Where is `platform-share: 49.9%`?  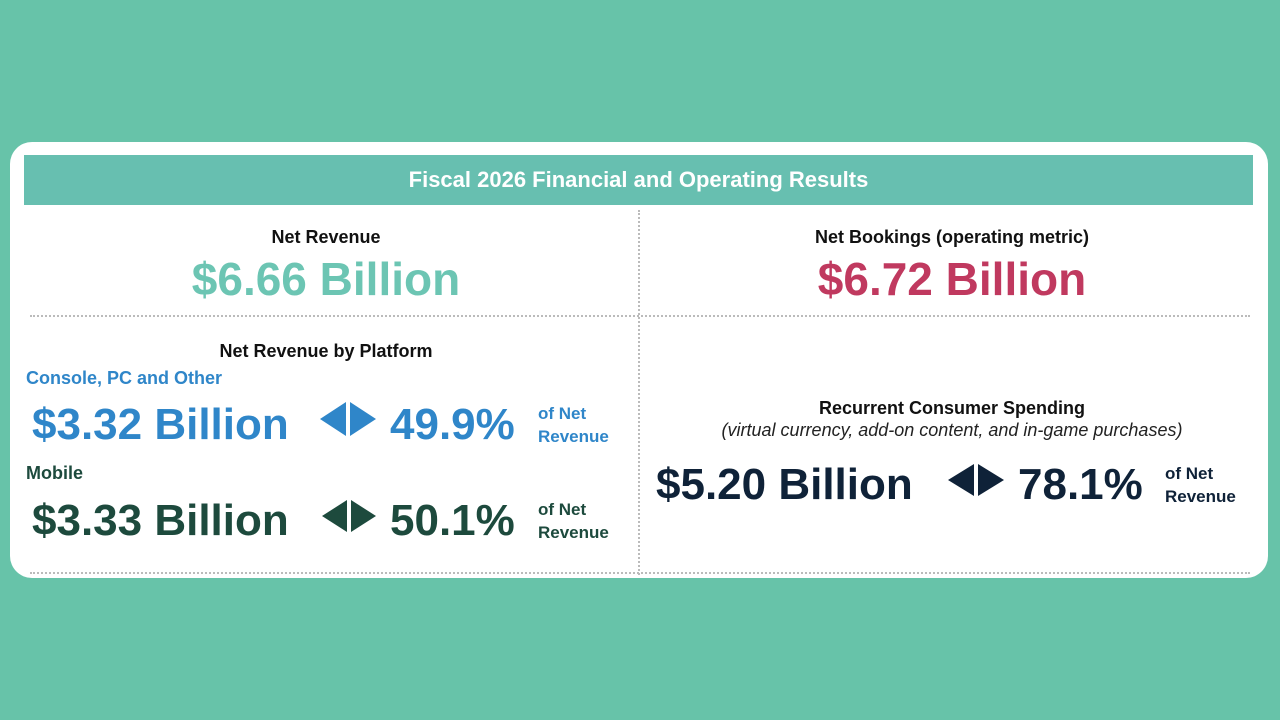 platform-share: 49.9% is located at coordinates (452, 424).